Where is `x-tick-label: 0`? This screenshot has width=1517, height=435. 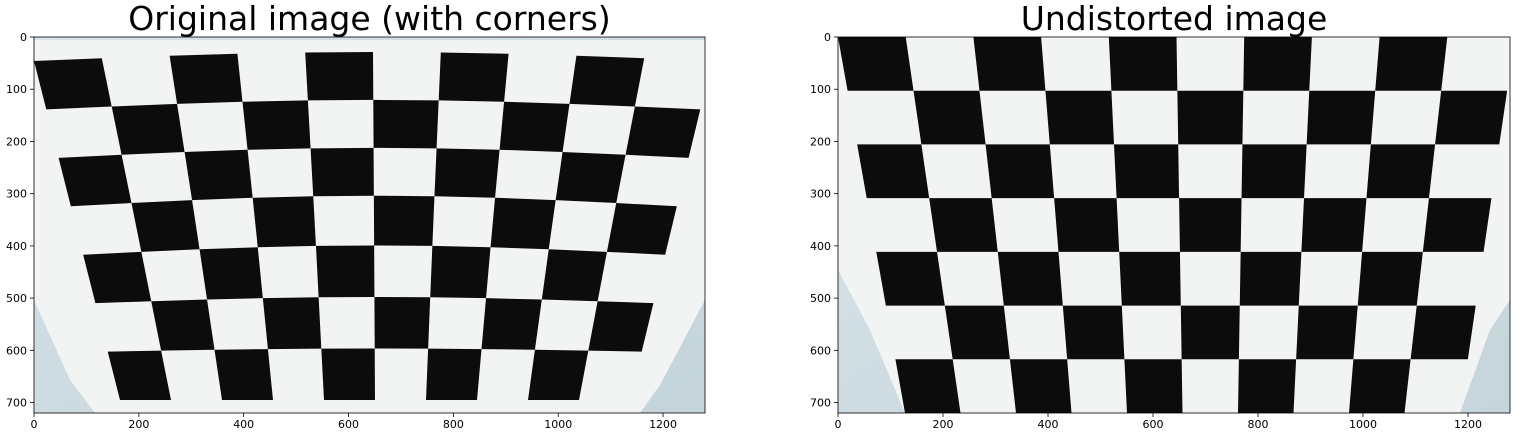
x-tick-label: 0 is located at coordinates (838, 424).